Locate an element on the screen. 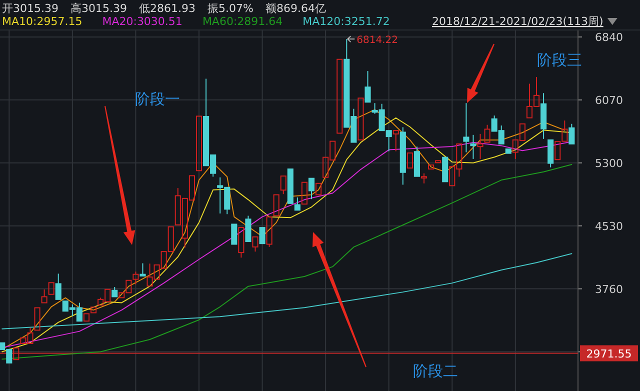  text: 高3015.39 is located at coordinates (98, 8).